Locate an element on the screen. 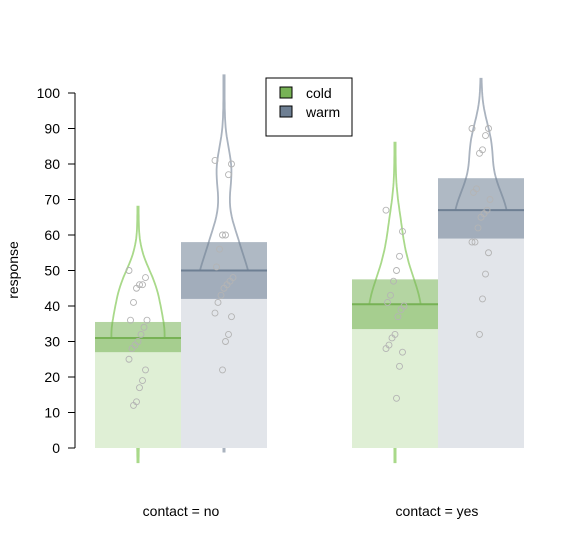 This screenshot has height=560, width=561. legend-label-warm: warm is located at coordinates (322, 112).